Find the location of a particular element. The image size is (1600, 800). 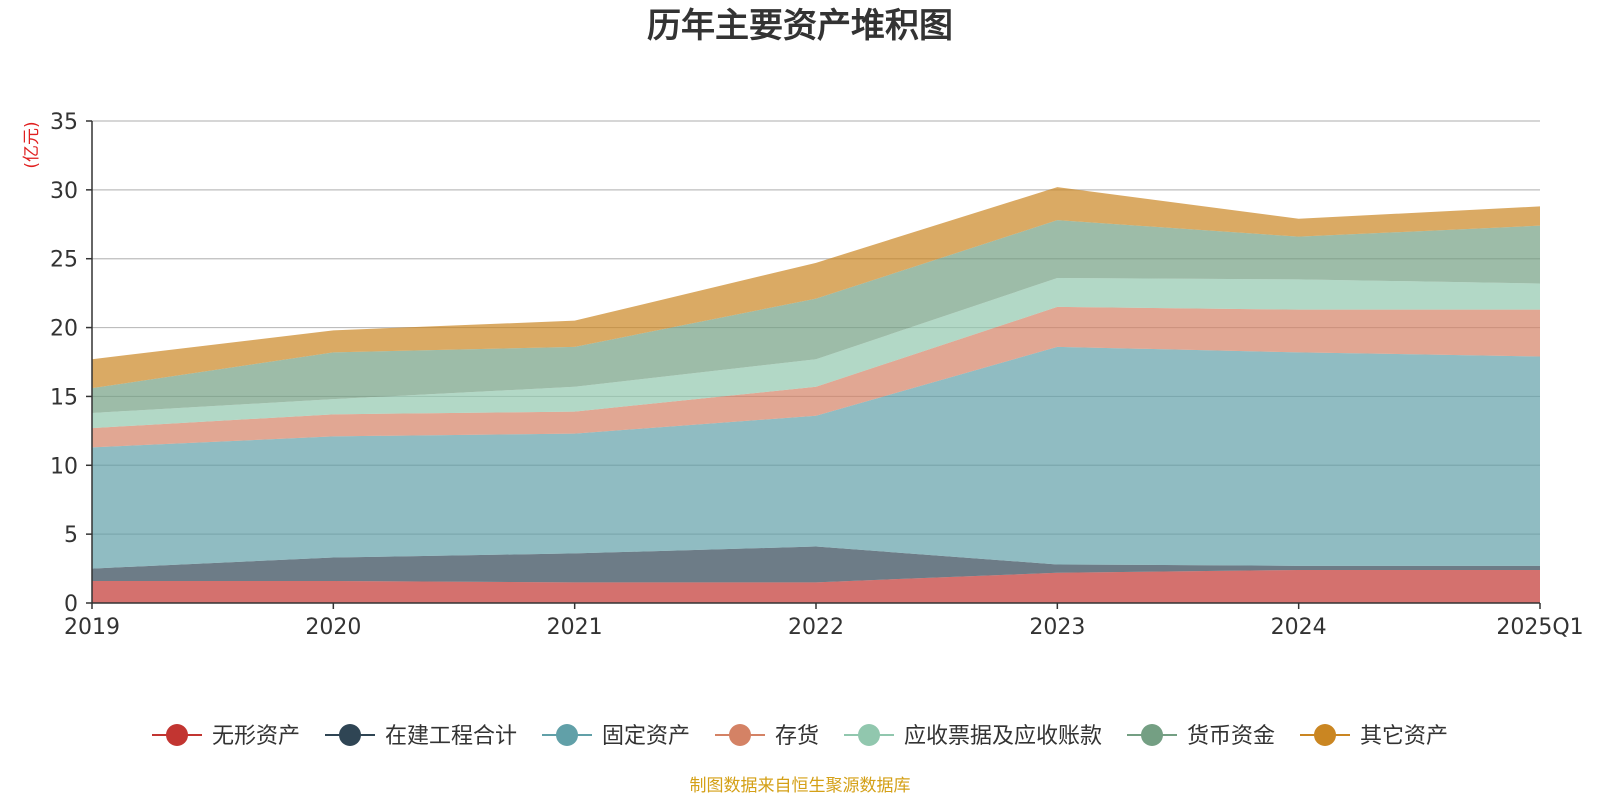

legend: 无形资产 在建工程合计 固定资产 存货 应收票据及应收账款 货币资金 其它资产 is located at coordinates (800, 736).